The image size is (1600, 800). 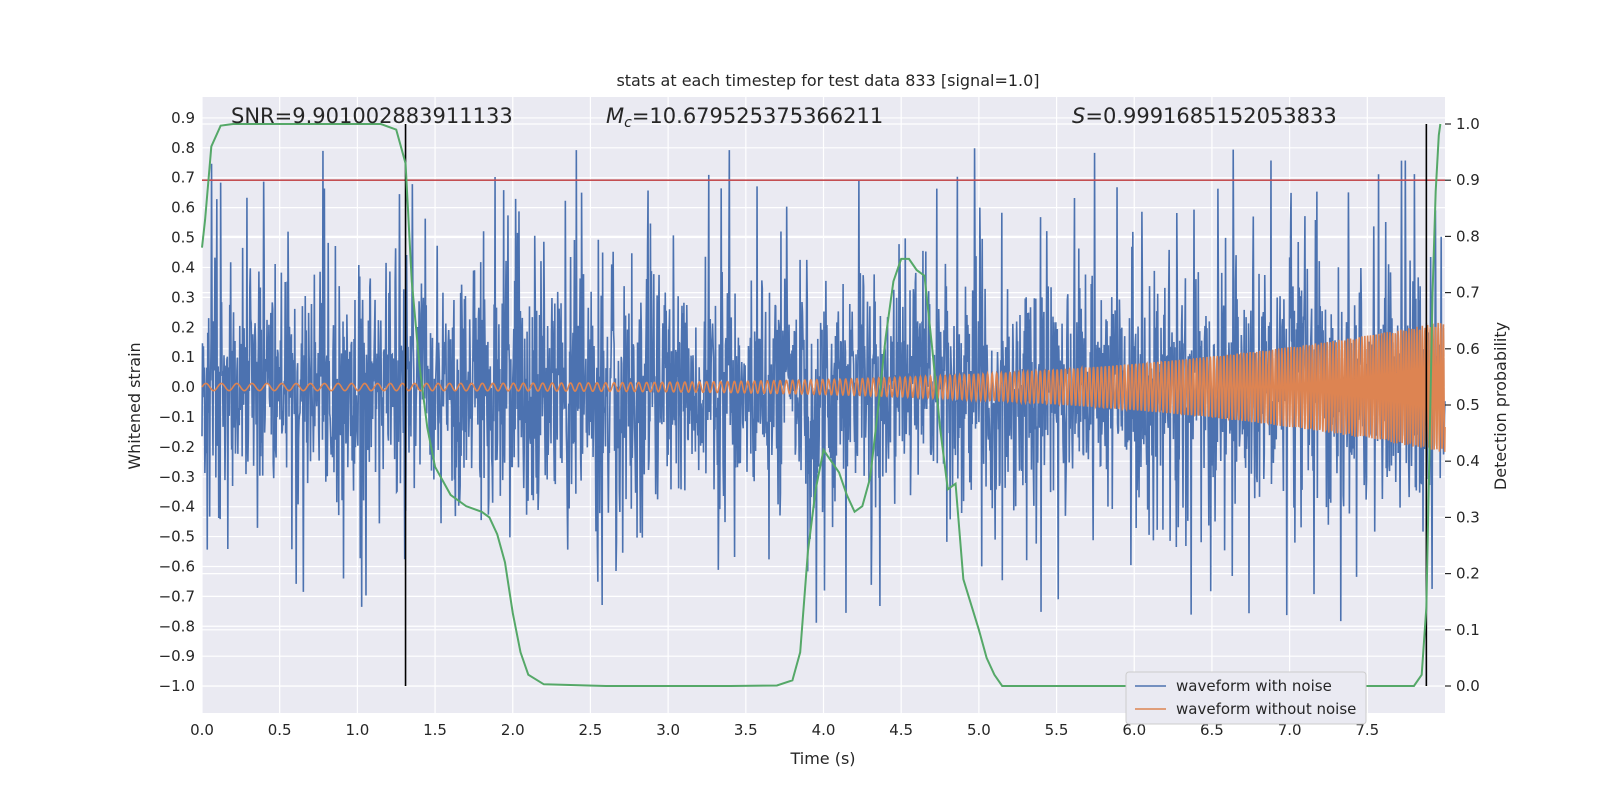 I want to click on y-right-tick-label: 0.7, so click(x=1468, y=293).